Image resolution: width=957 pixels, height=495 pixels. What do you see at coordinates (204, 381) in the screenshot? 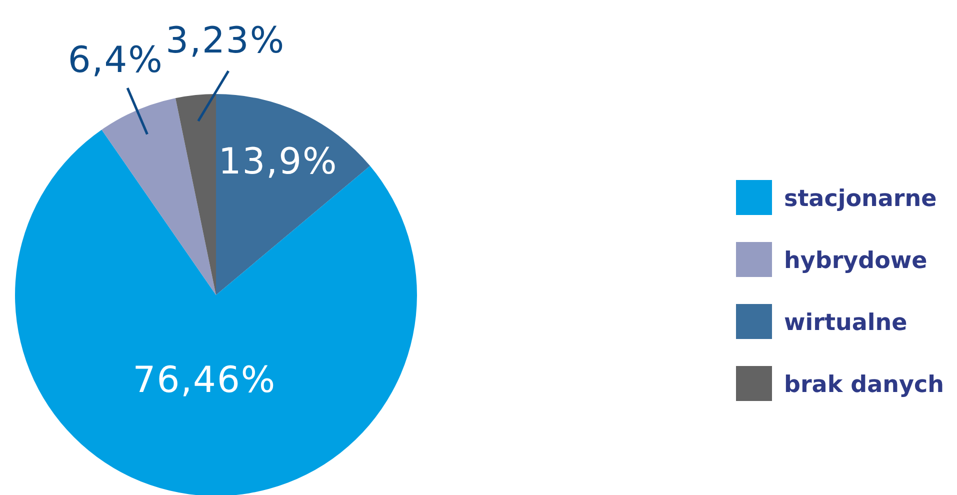
I see `data-label: 76,46%` at bounding box center [204, 381].